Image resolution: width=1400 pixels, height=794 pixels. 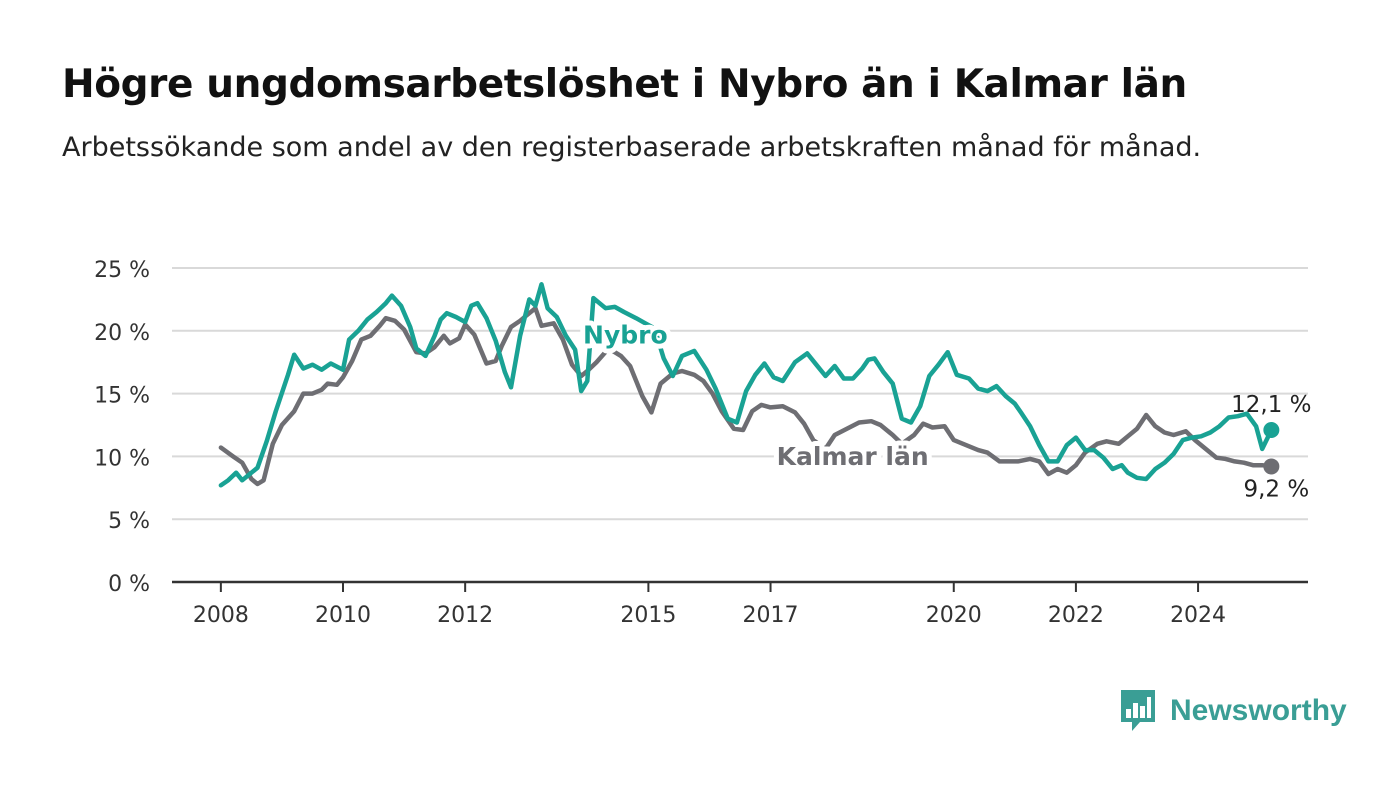 What do you see at coordinates (1271, 405) in the screenshot?
I see `end-value-label-nybro: 12,1 %` at bounding box center [1271, 405].